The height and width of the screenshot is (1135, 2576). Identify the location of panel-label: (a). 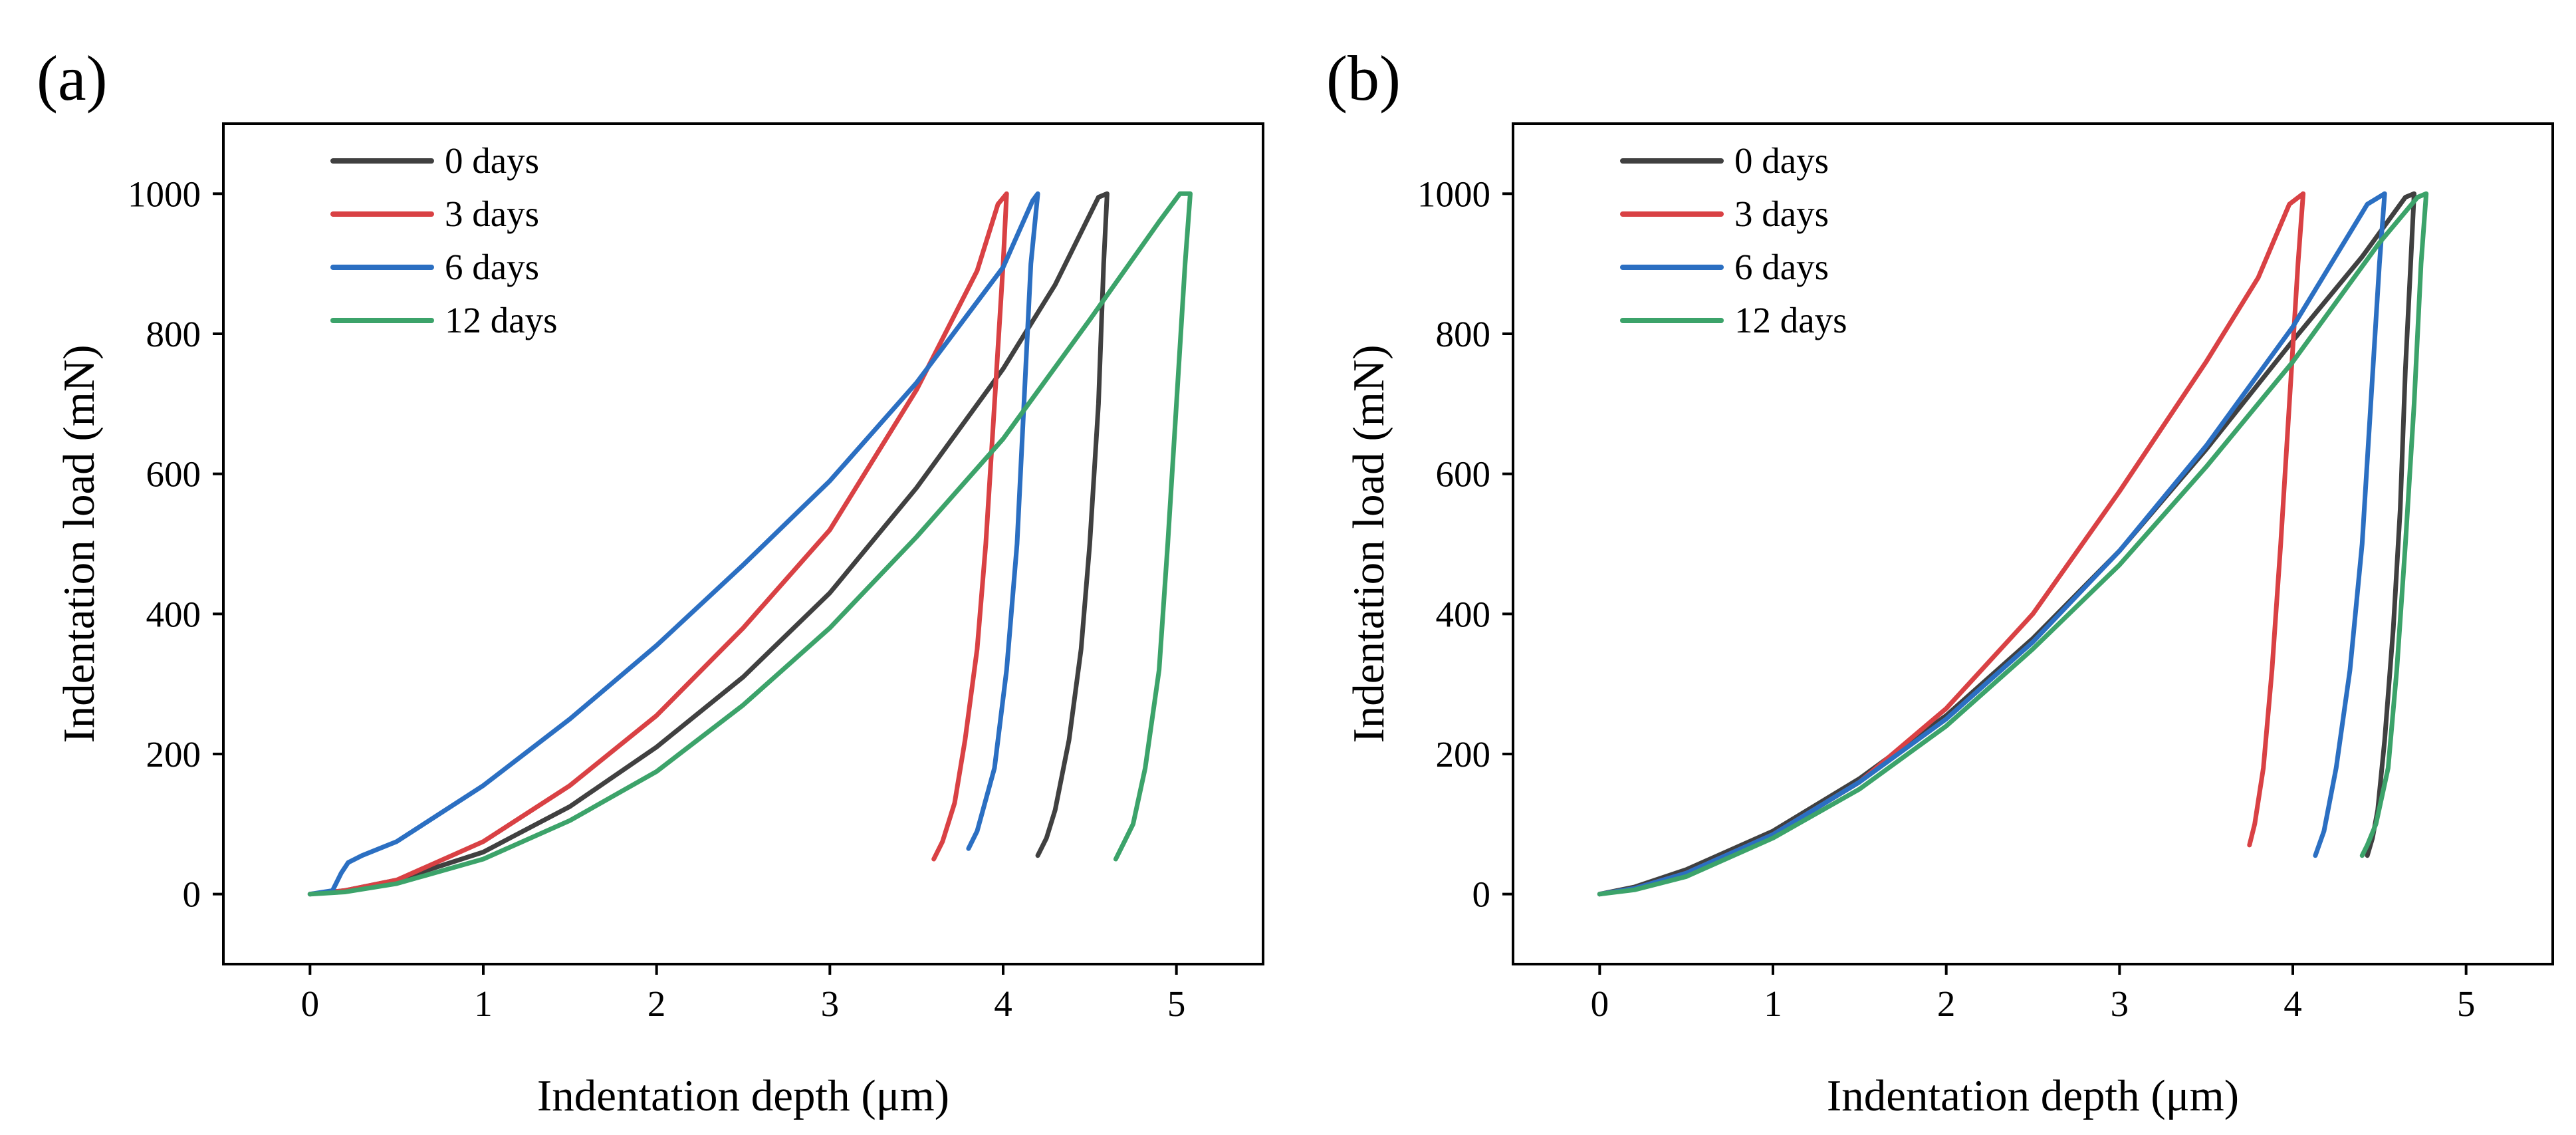
(72, 78).